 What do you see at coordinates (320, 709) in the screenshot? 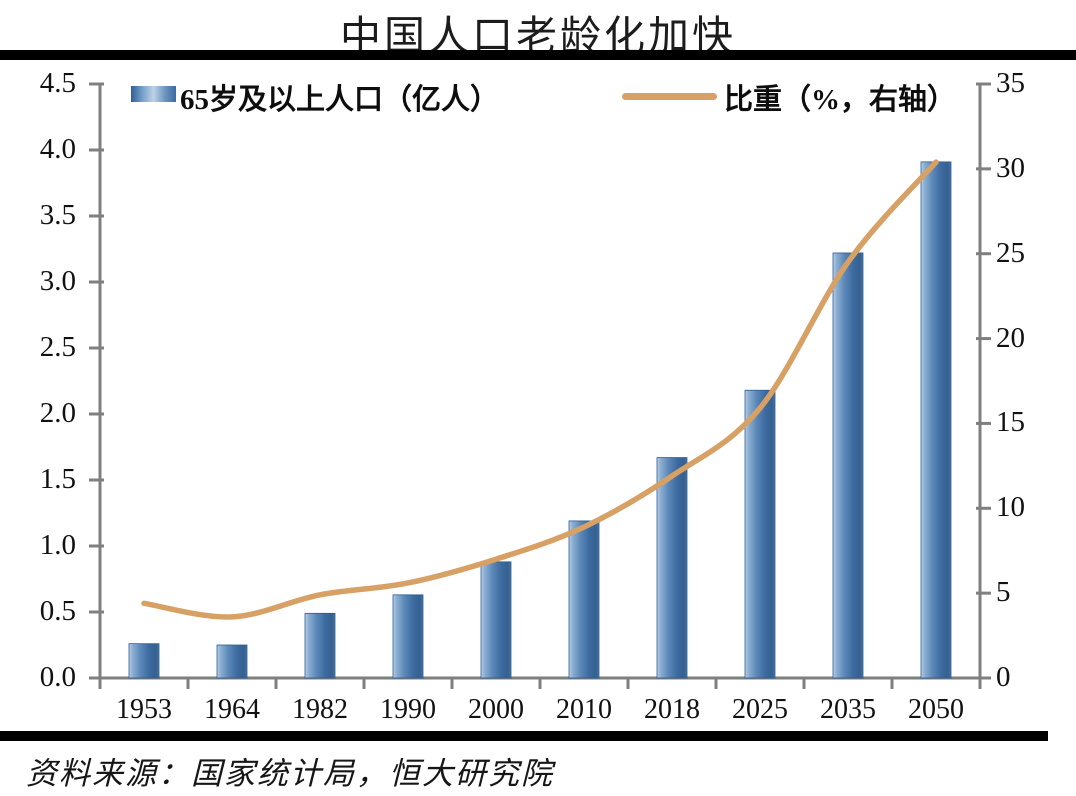
I see `x-axis-label-1982: 1982` at bounding box center [320, 709].